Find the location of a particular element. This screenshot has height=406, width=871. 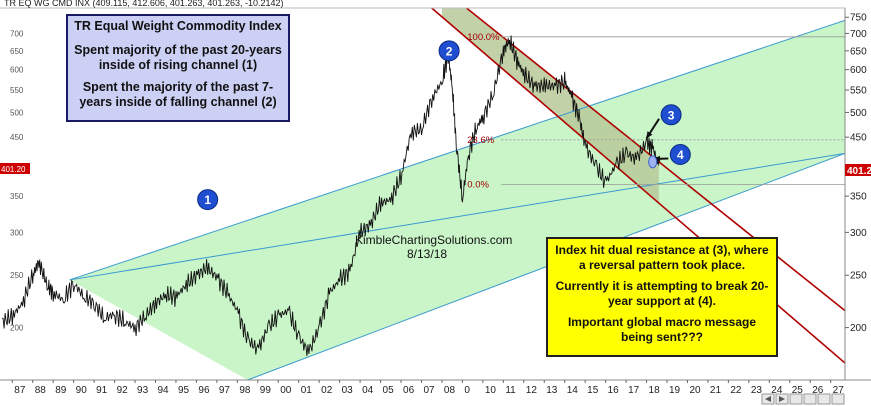

x-tick-label: 17 is located at coordinates (634, 390).